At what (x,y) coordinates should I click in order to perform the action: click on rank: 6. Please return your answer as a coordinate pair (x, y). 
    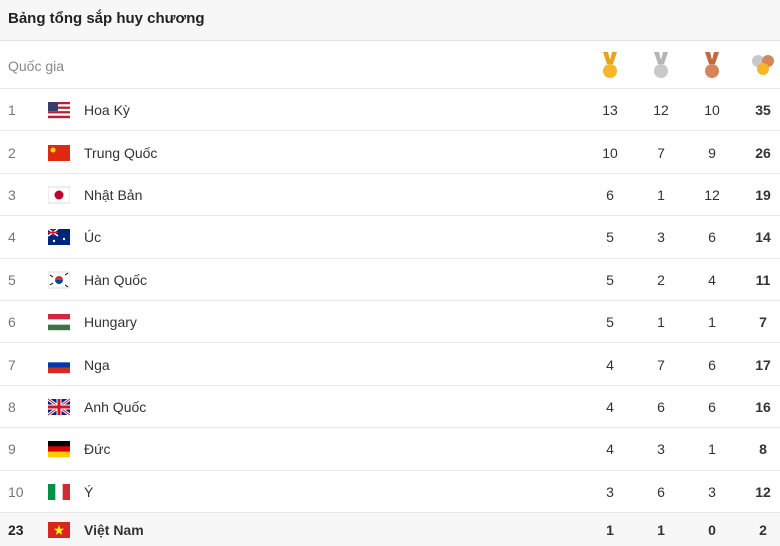
    Looking at the image, I should click on (12, 322).